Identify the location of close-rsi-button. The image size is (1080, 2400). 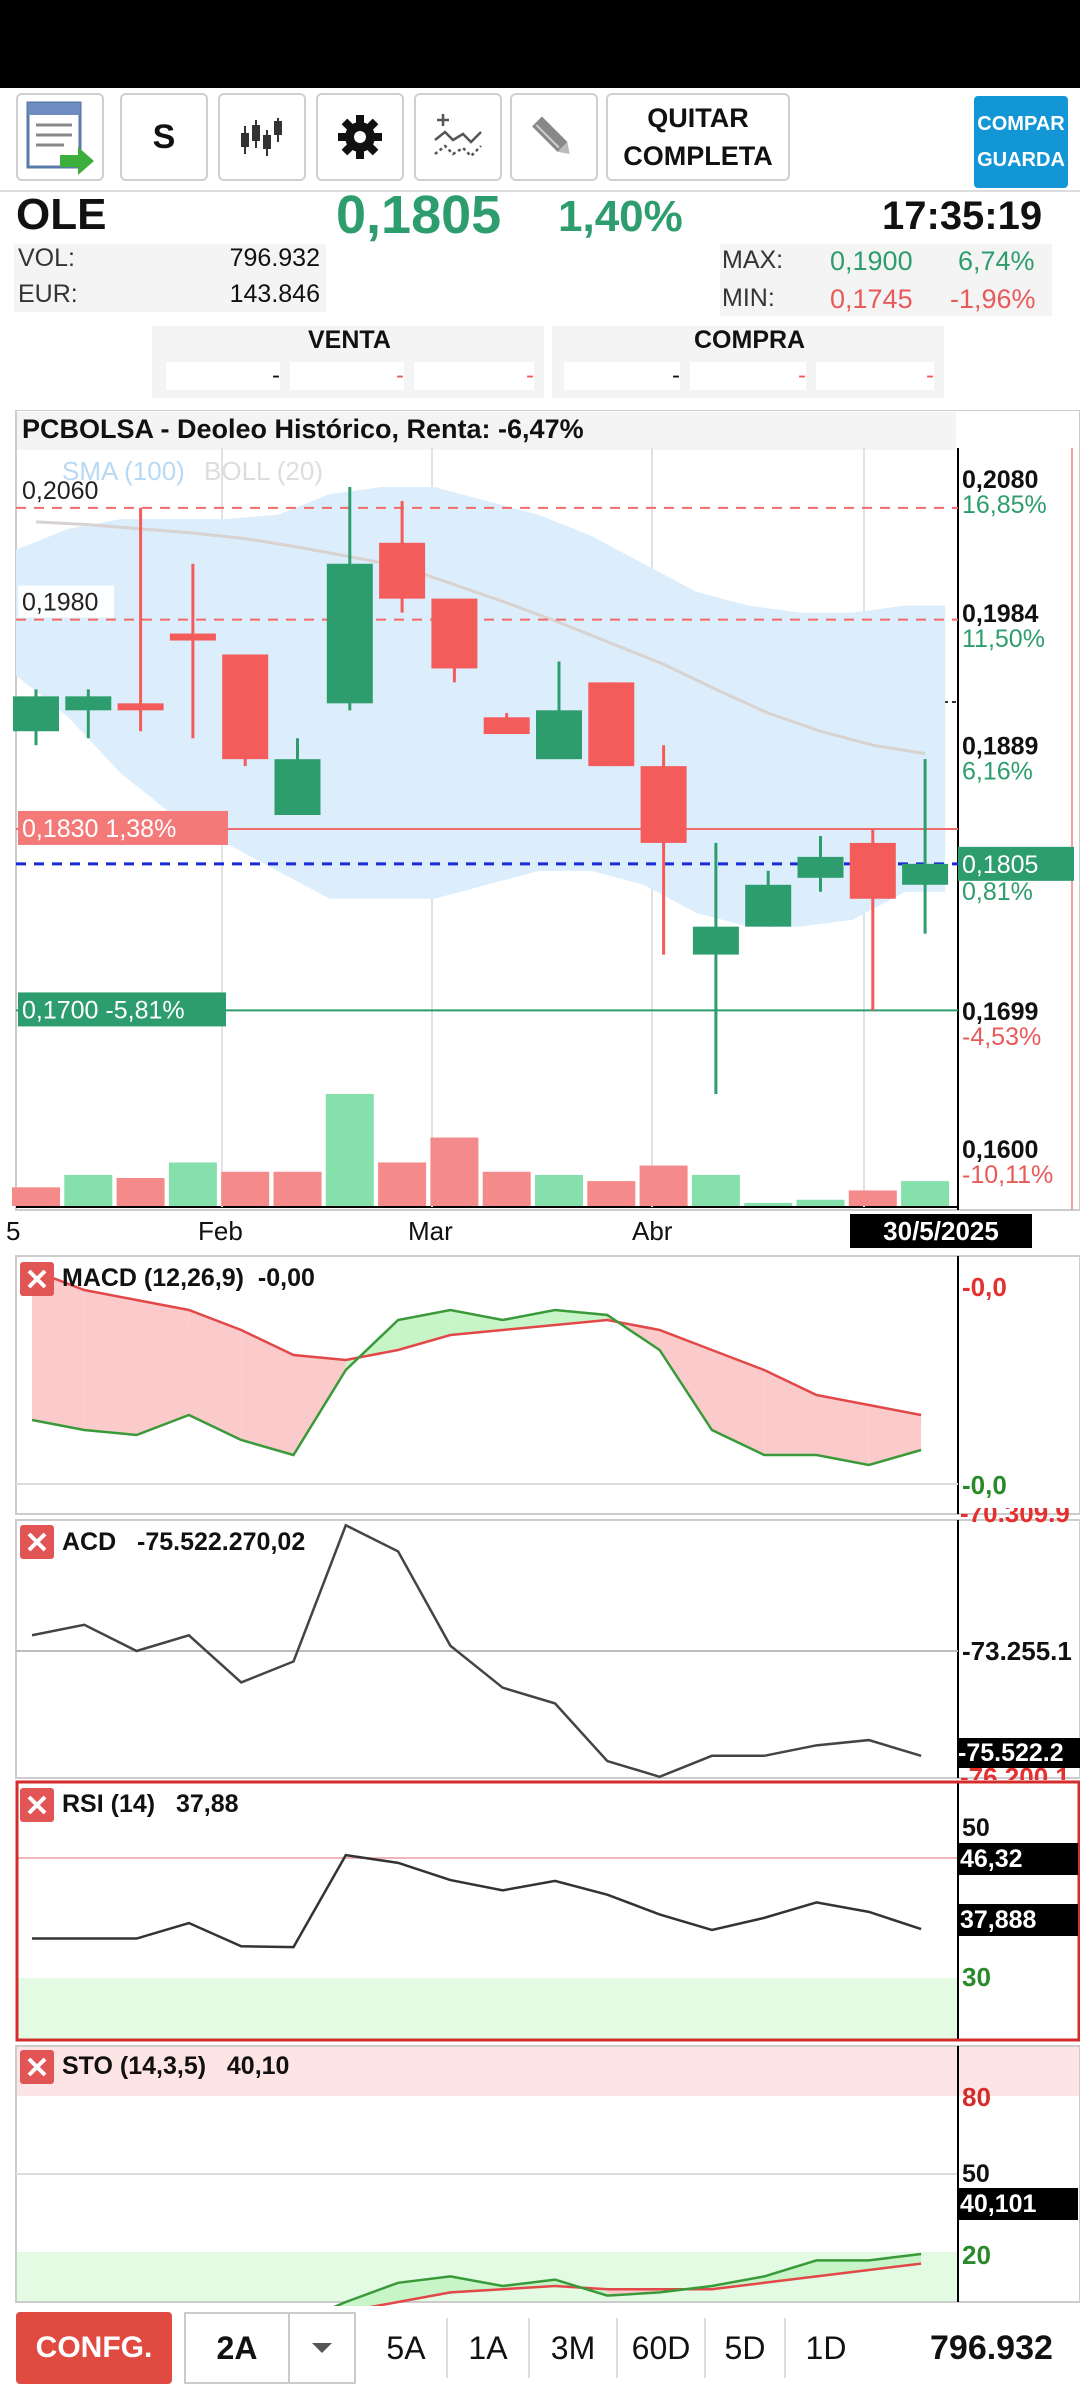
(37, 1805).